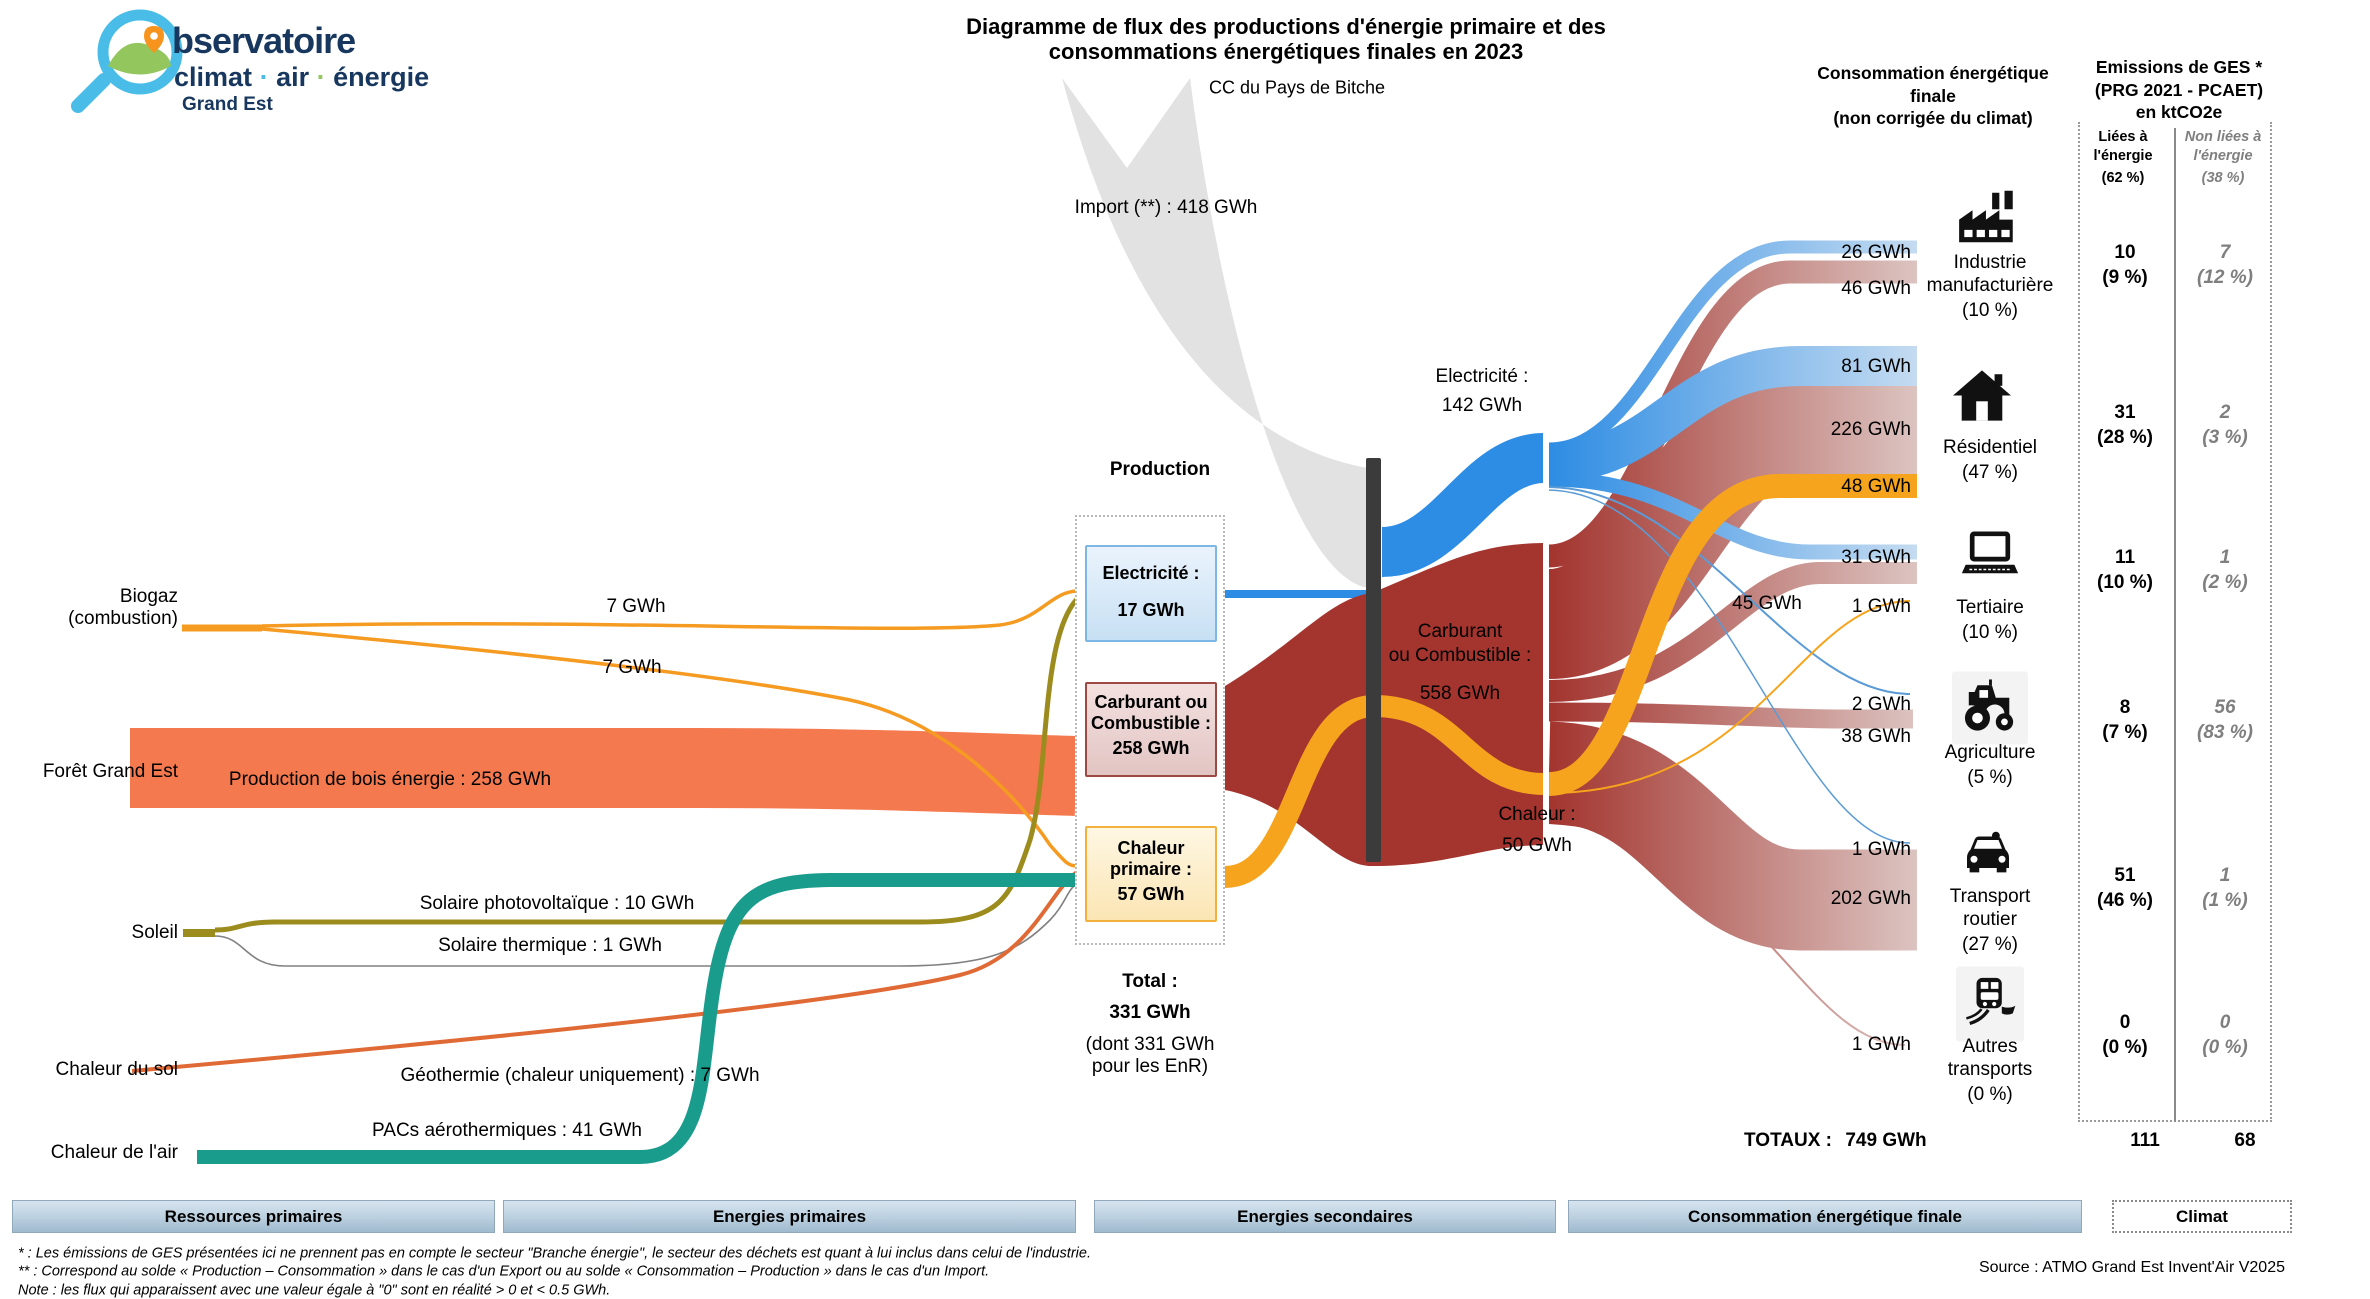 Image resolution: width=2370 pixels, height=1299 pixels. Describe the element at coordinates (114, 1153) in the screenshot. I see `source-chaleur-air: Chaleur de l'air` at that location.